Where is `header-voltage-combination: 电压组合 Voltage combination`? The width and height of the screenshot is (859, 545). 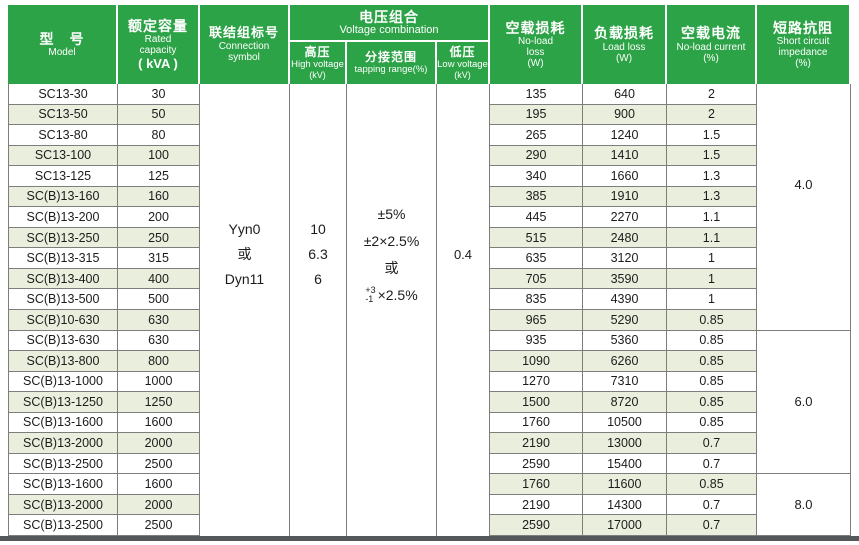 header-voltage-combination: 电压组合 Voltage combination is located at coordinates (390, 23).